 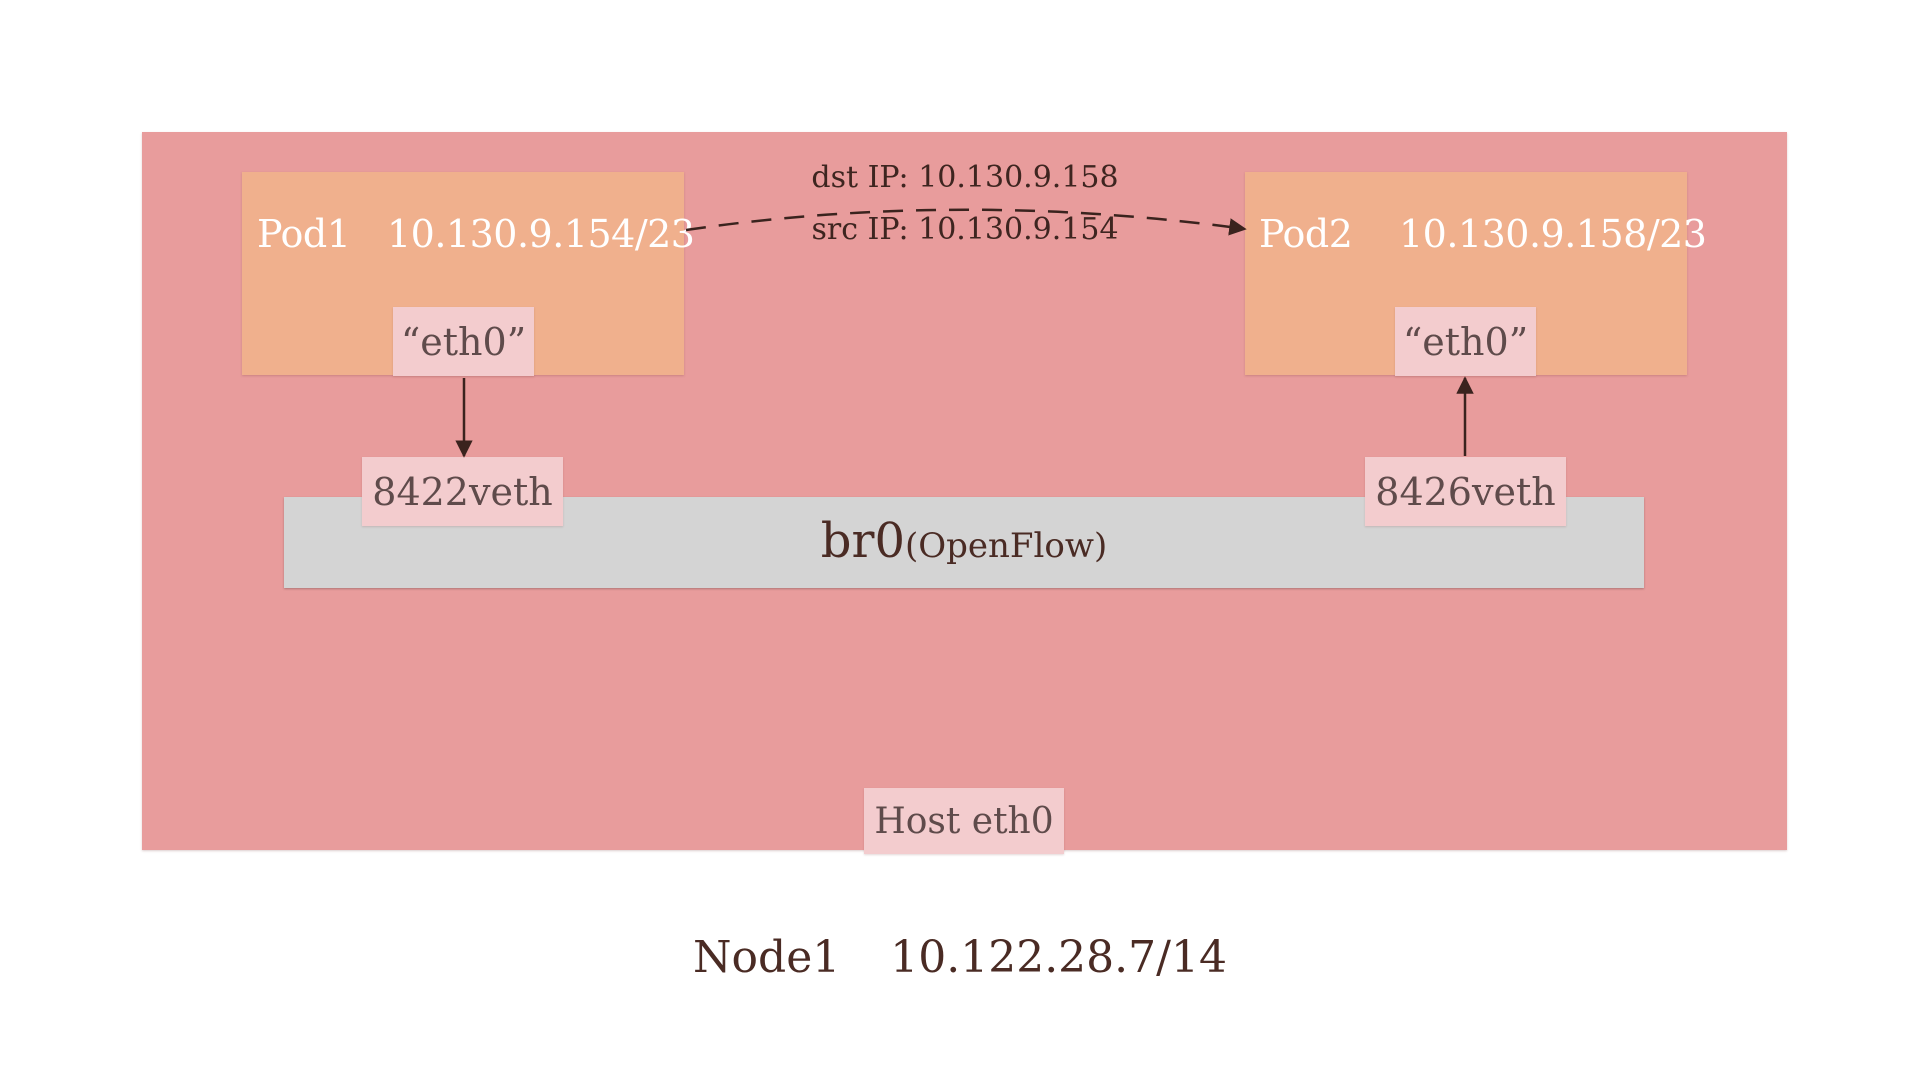 What do you see at coordinates (1465, 491) in the screenshot?
I see `pod2-veth: 8426veth` at bounding box center [1465, 491].